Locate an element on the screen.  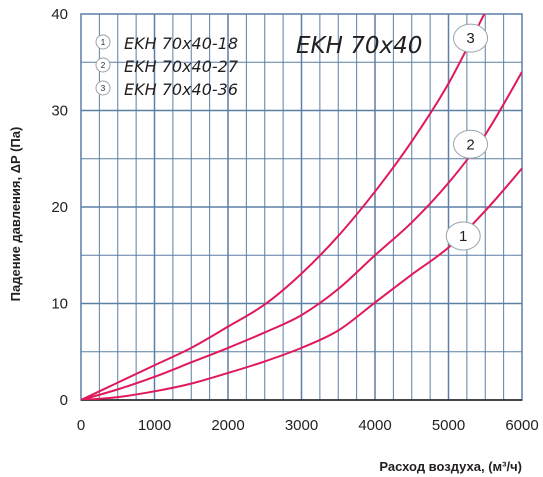
y-tick-label: 10 is located at coordinates (59, 304).